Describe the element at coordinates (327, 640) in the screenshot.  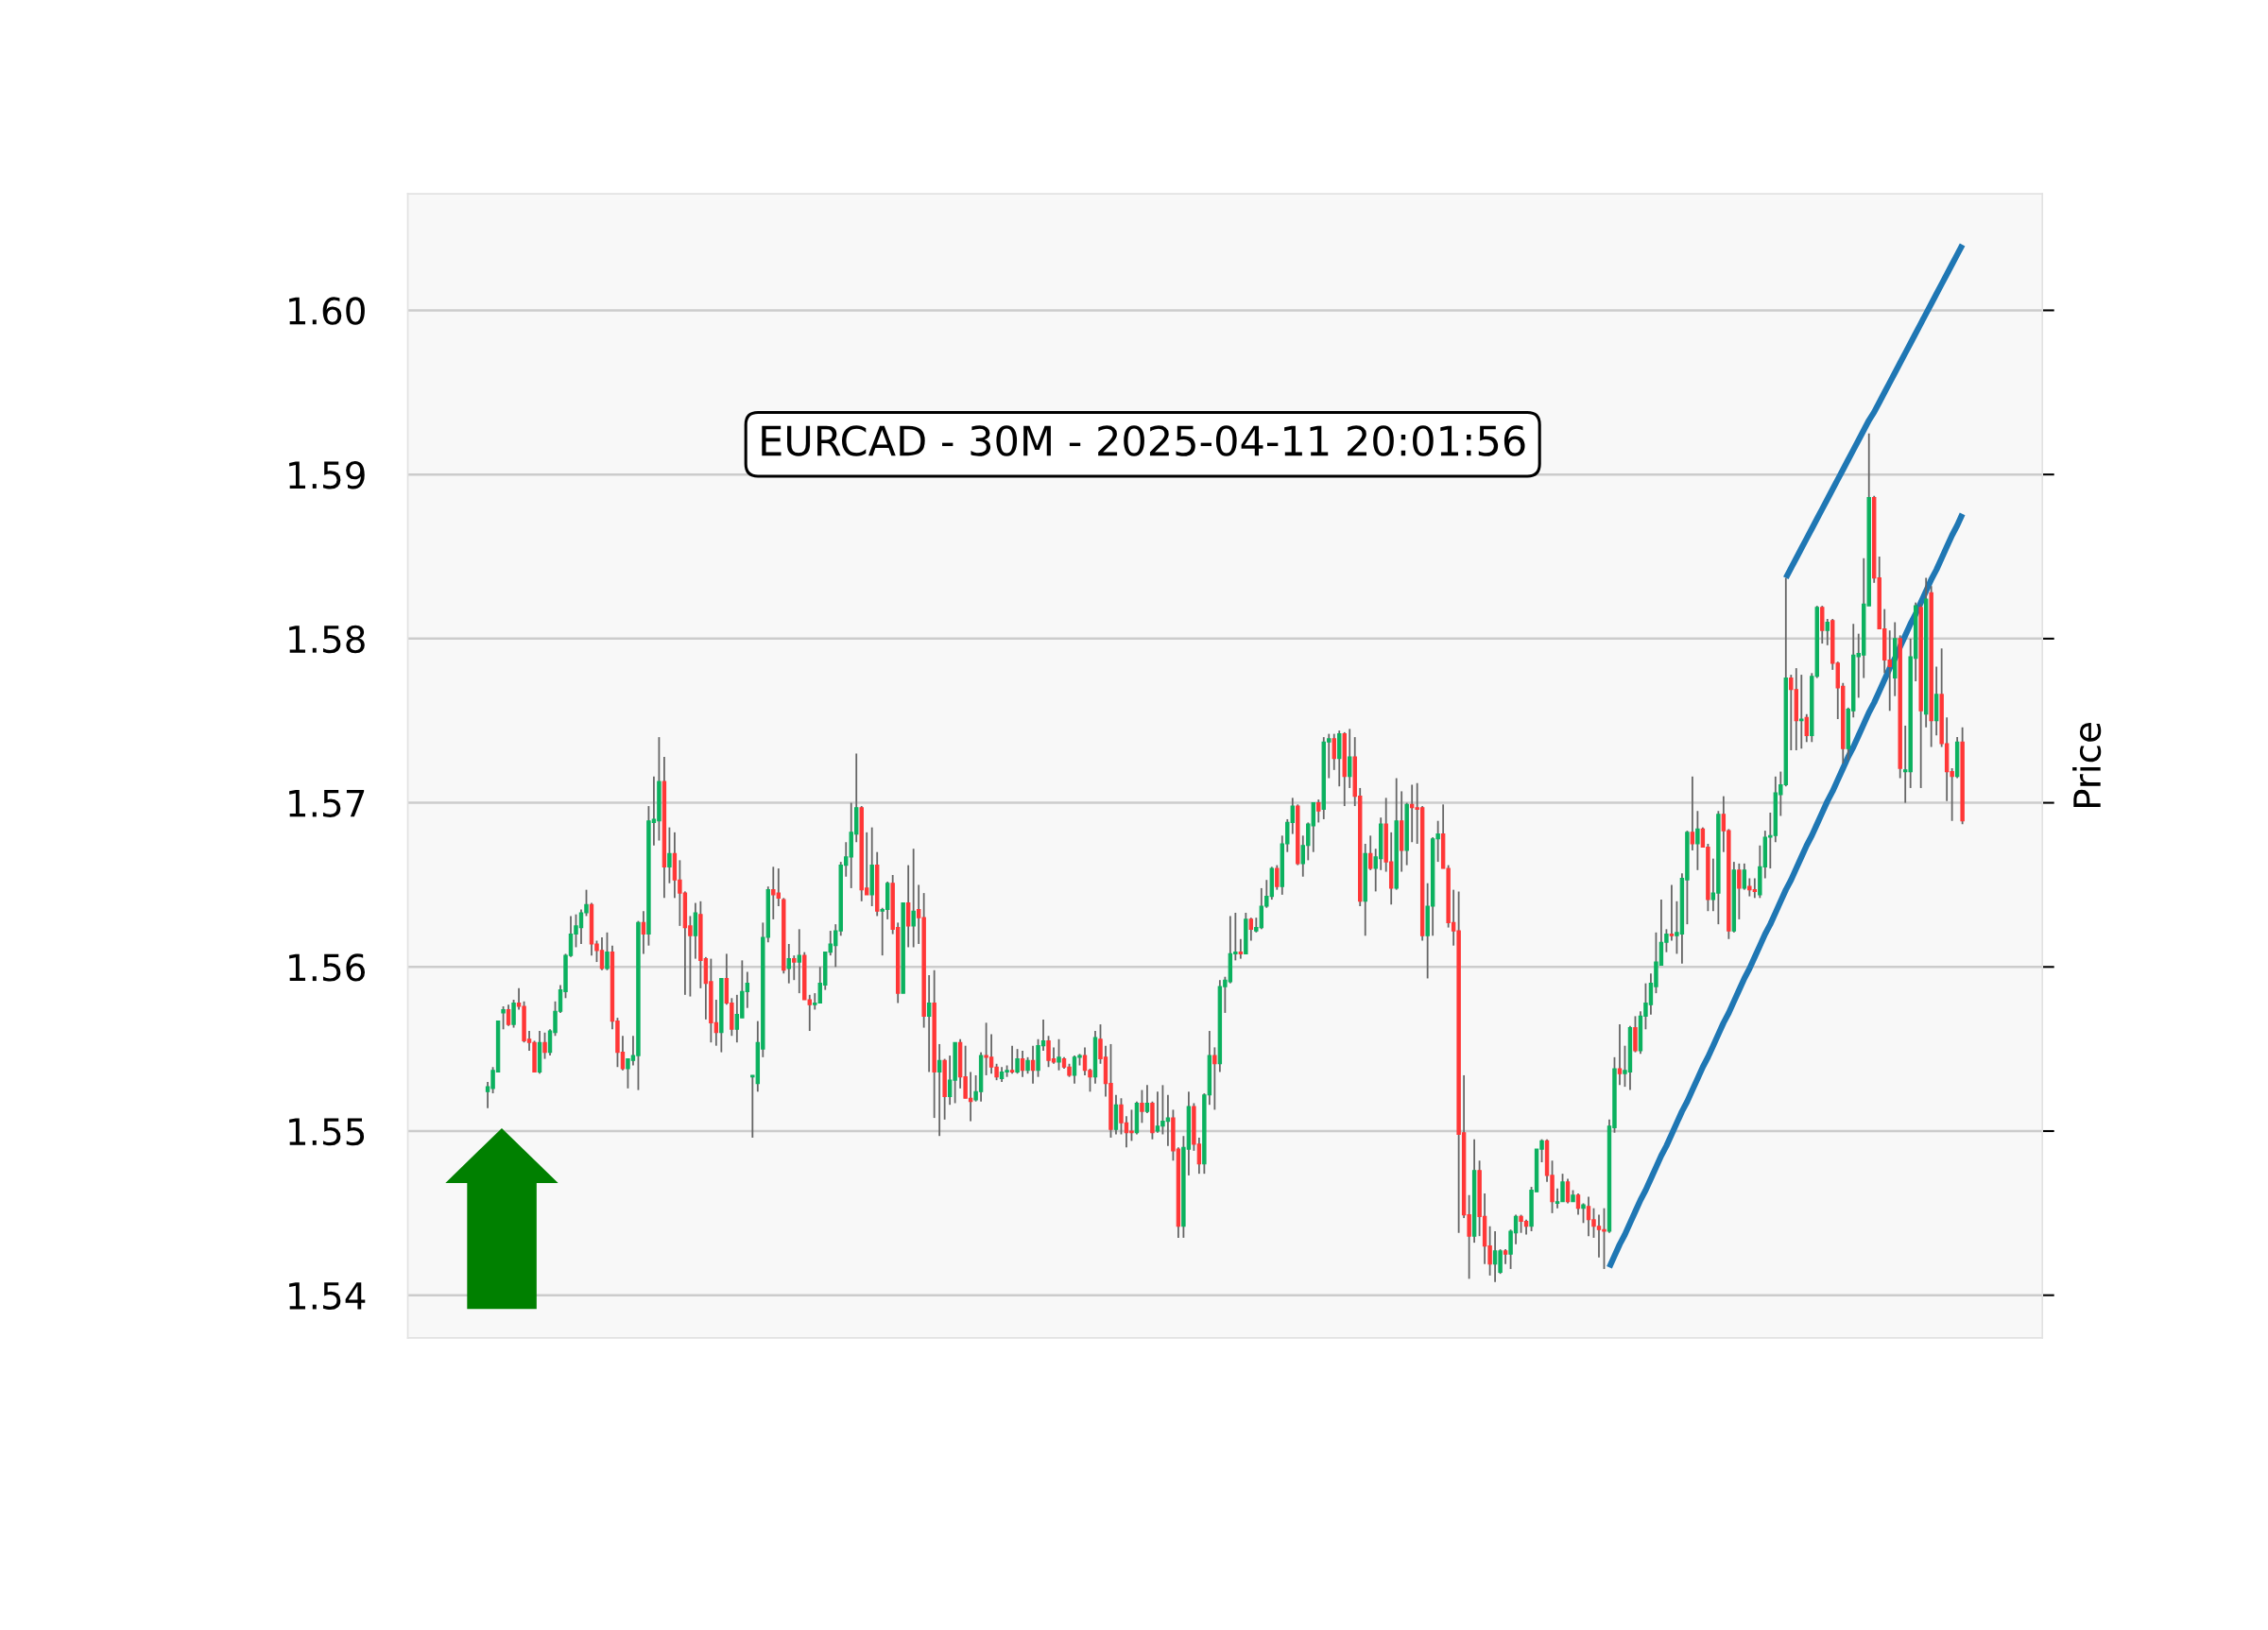
I see `y-tick-label: 1.58` at that location.